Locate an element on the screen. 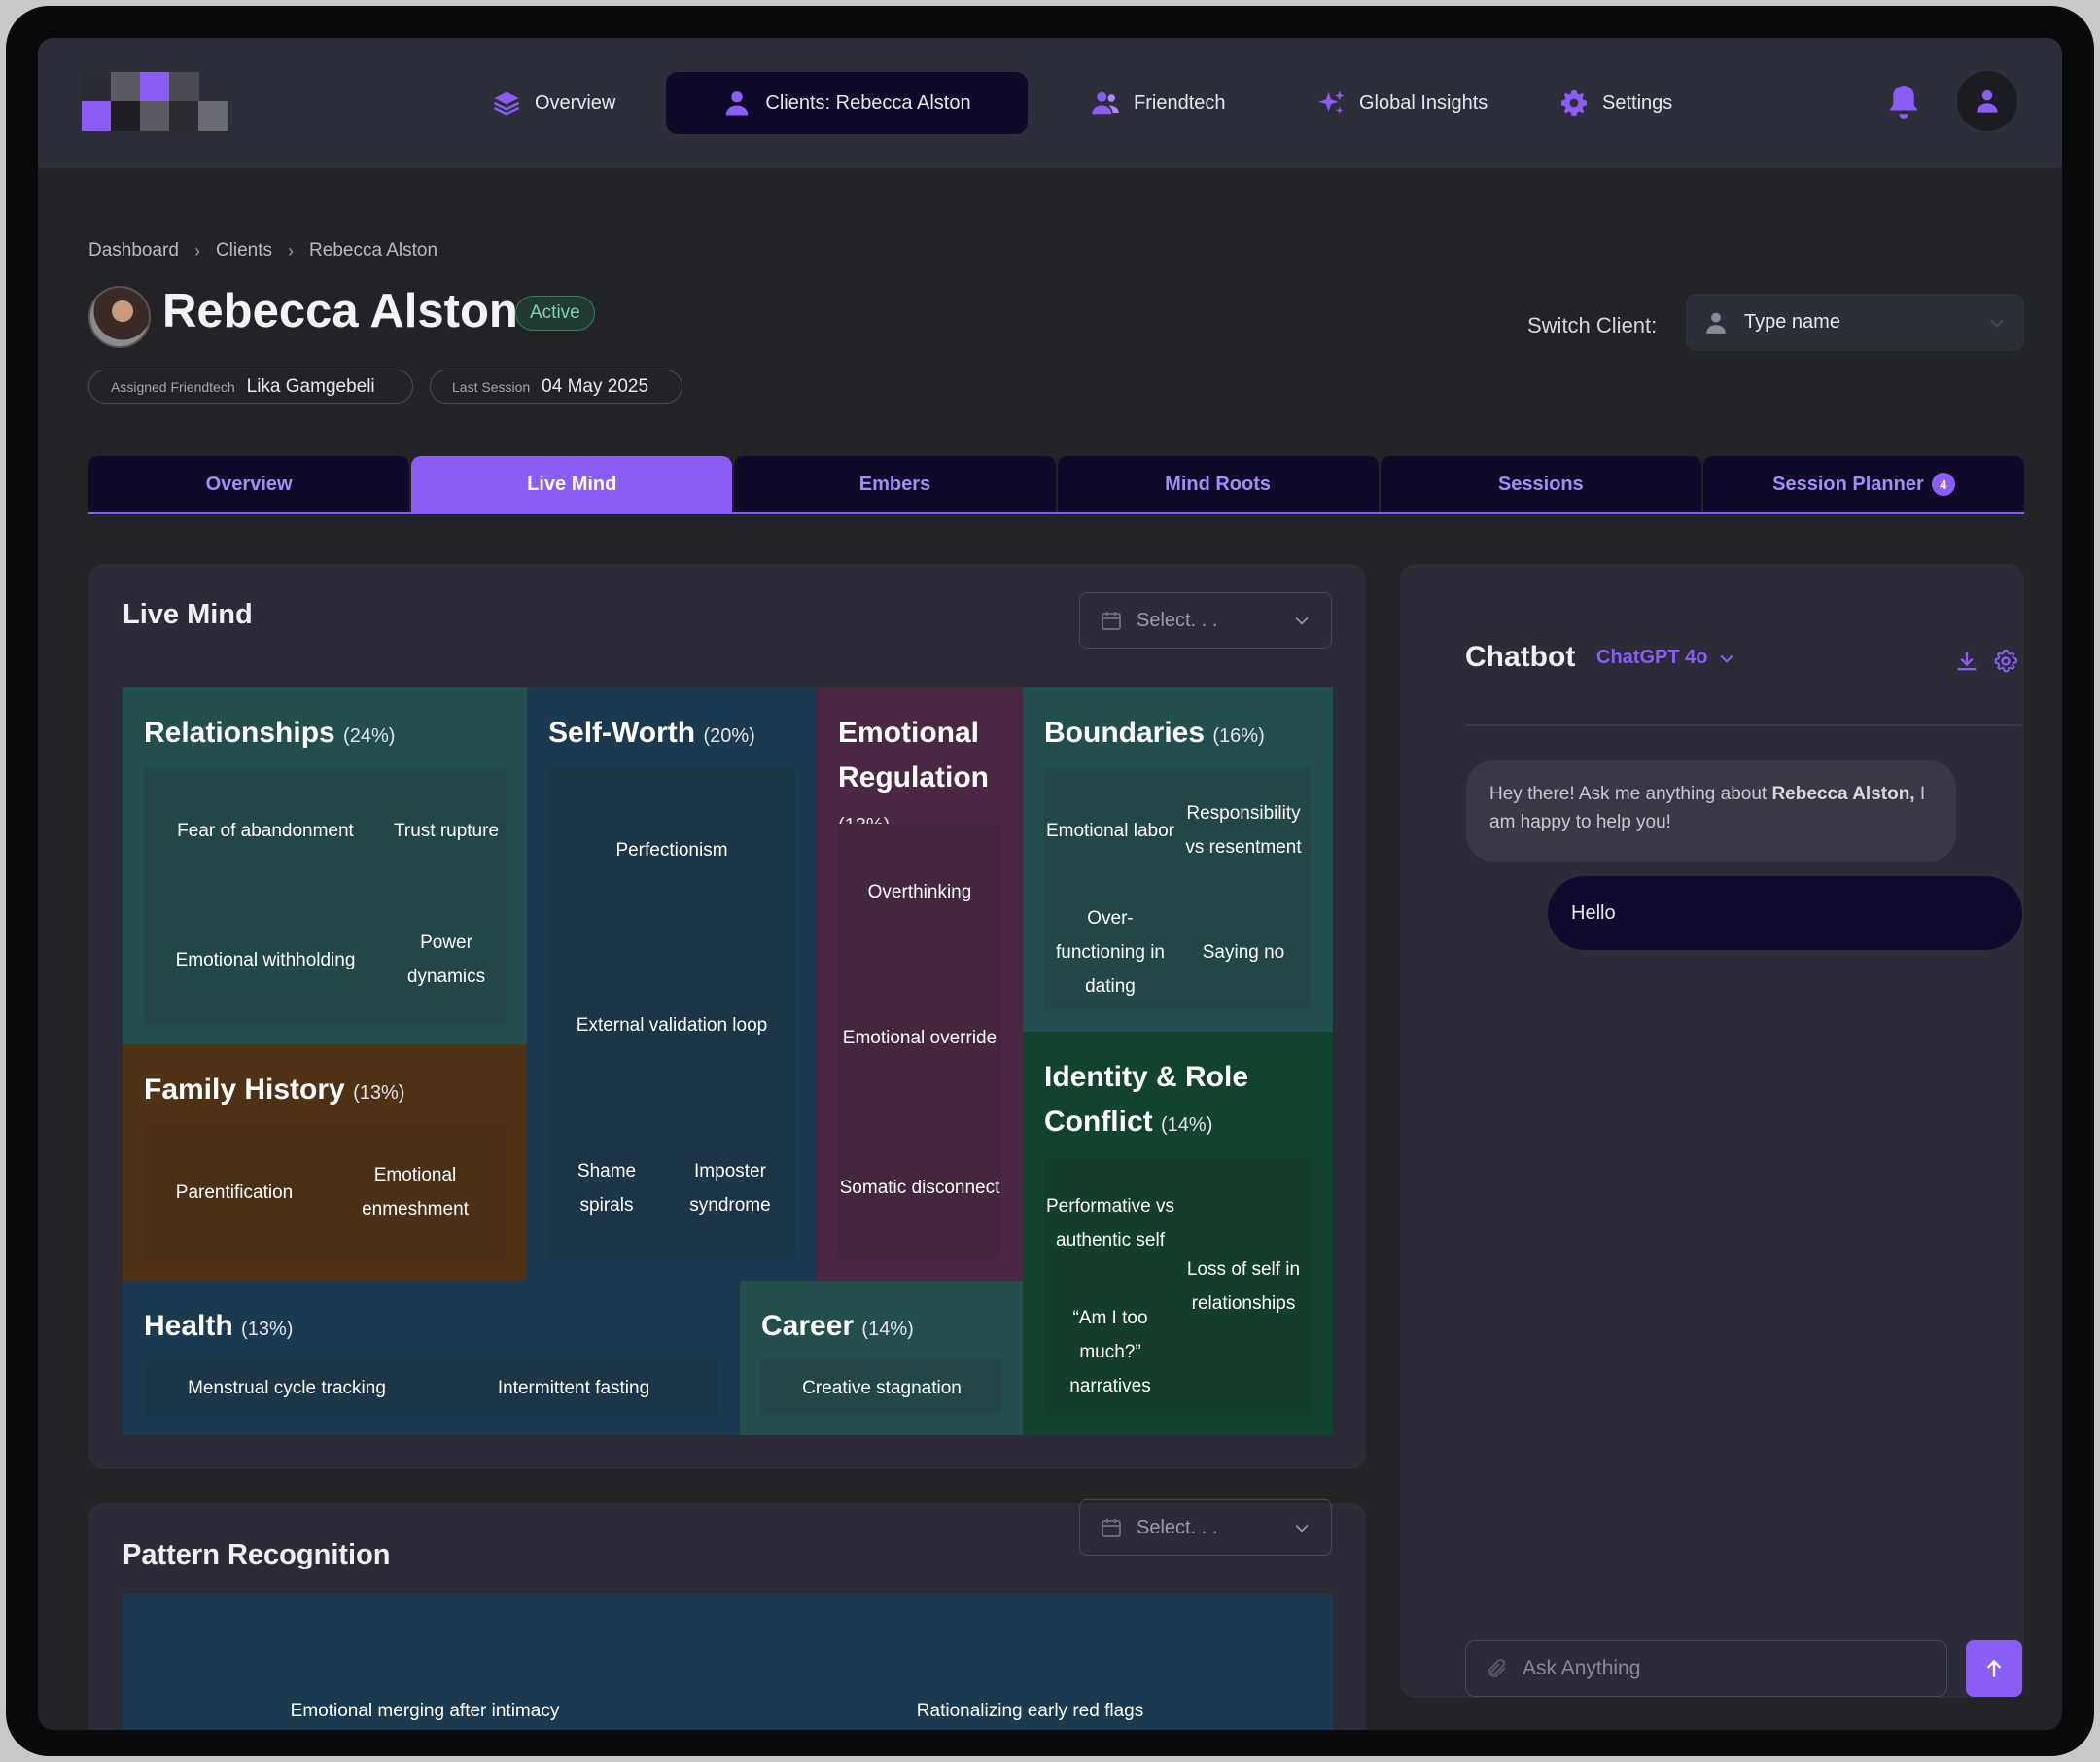 Image resolution: width=2100 pixels, height=1762 pixels. download-icon is located at coordinates (1966, 661).